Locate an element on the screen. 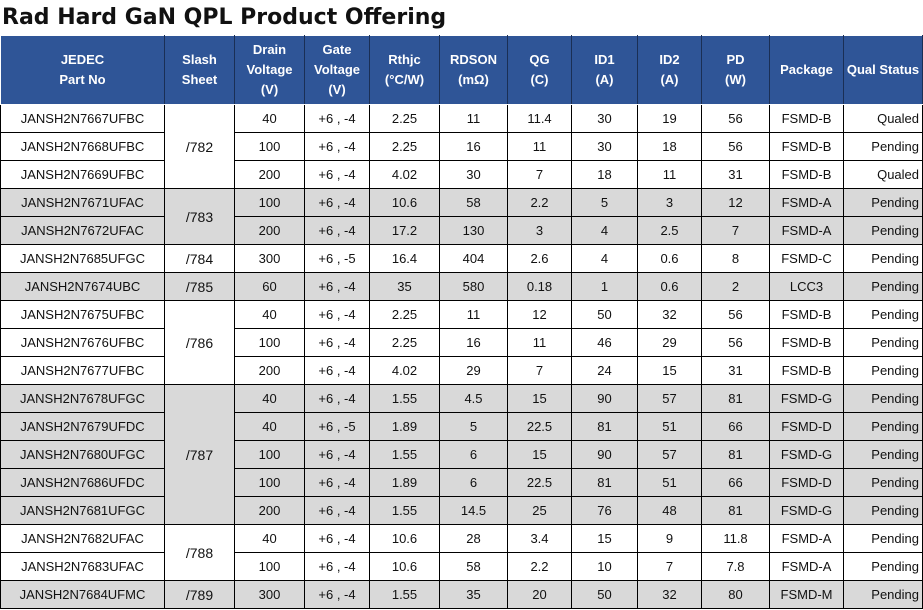 The width and height of the screenshot is (923, 610). cell-part: JANSH2N7680UFGC is located at coordinates (82, 454).